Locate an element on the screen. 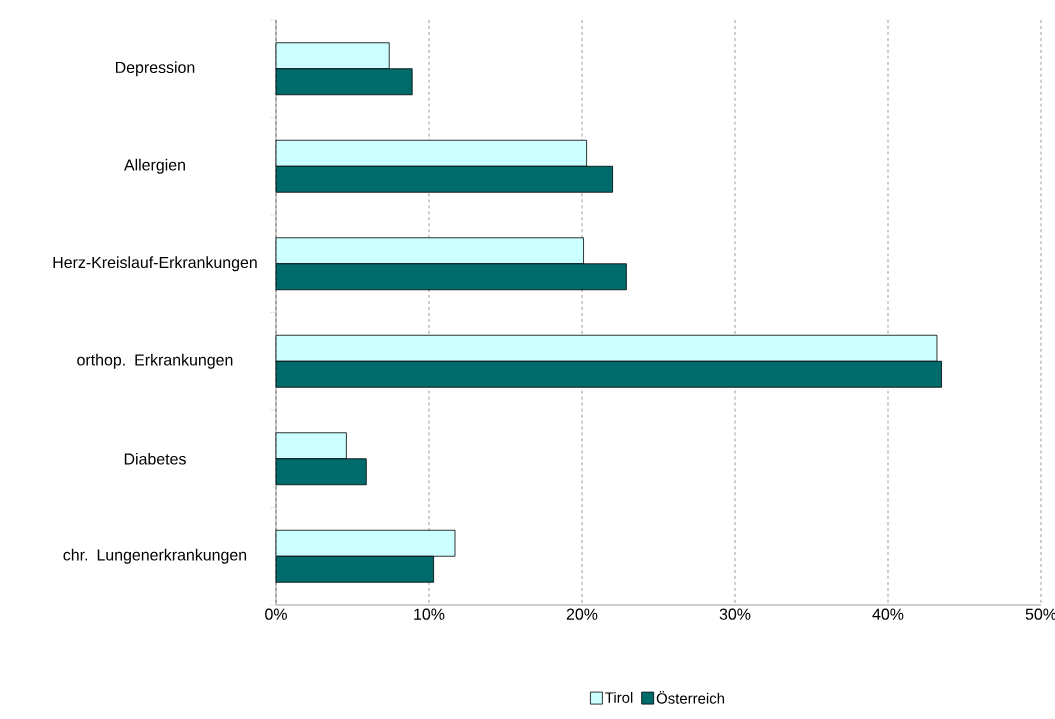 This screenshot has width=1055, height=719. y-tick-label: Herz-Kreislauf-Erkrankungen is located at coordinates (155, 264).